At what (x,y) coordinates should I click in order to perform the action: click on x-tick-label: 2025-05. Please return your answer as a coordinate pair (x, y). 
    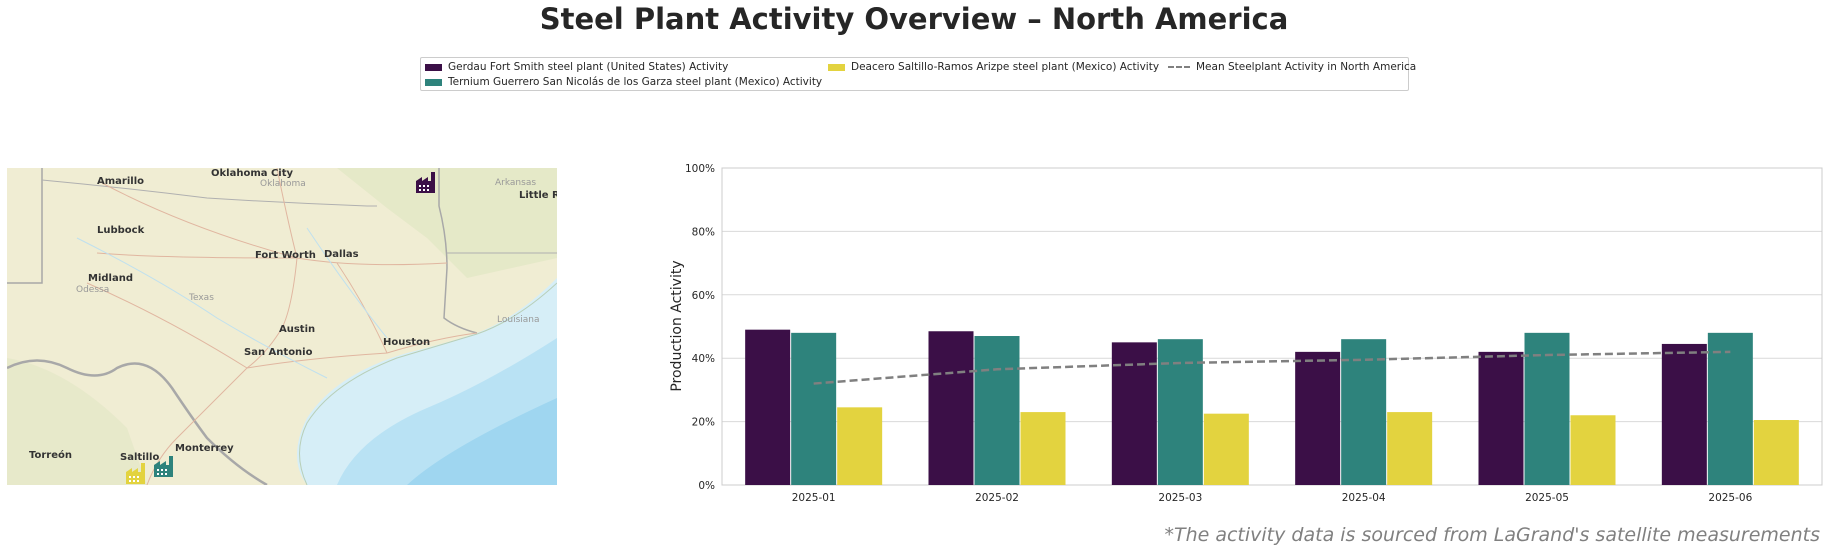
    Looking at the image, I should click on (1547, 498).